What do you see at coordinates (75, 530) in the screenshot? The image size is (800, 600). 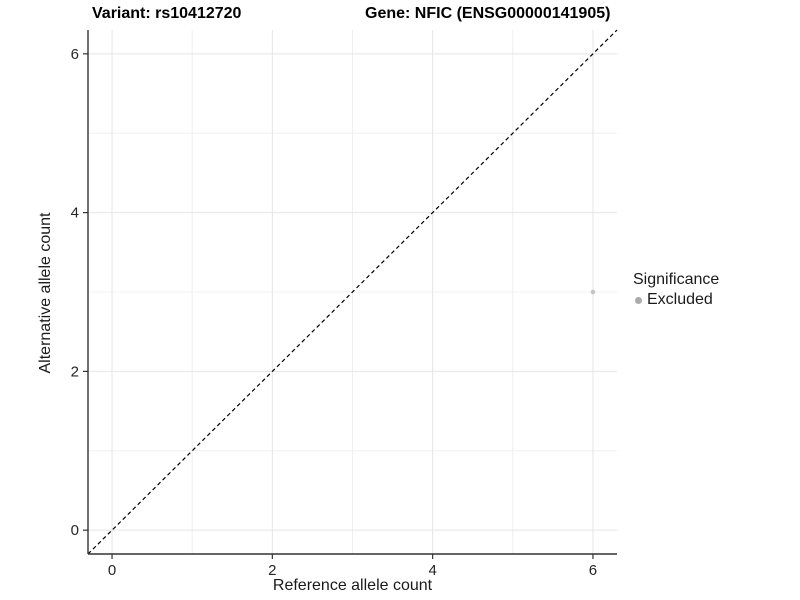 I see `y-tick-label: 0` at bounding box center [75, 530].